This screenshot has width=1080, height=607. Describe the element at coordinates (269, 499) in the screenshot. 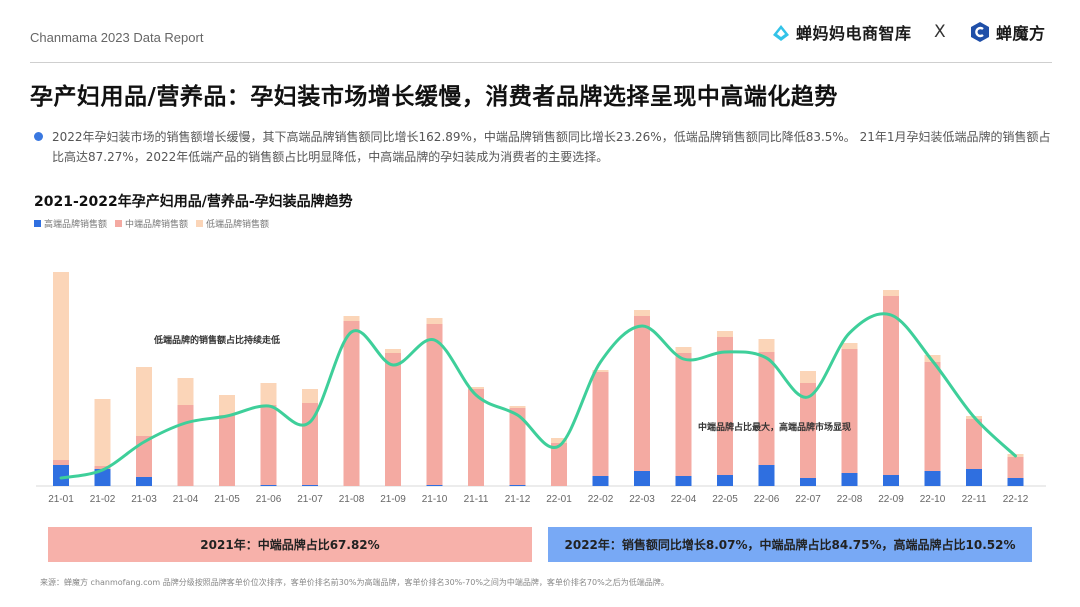

I see `x-tick-label: 21-06` at that location.